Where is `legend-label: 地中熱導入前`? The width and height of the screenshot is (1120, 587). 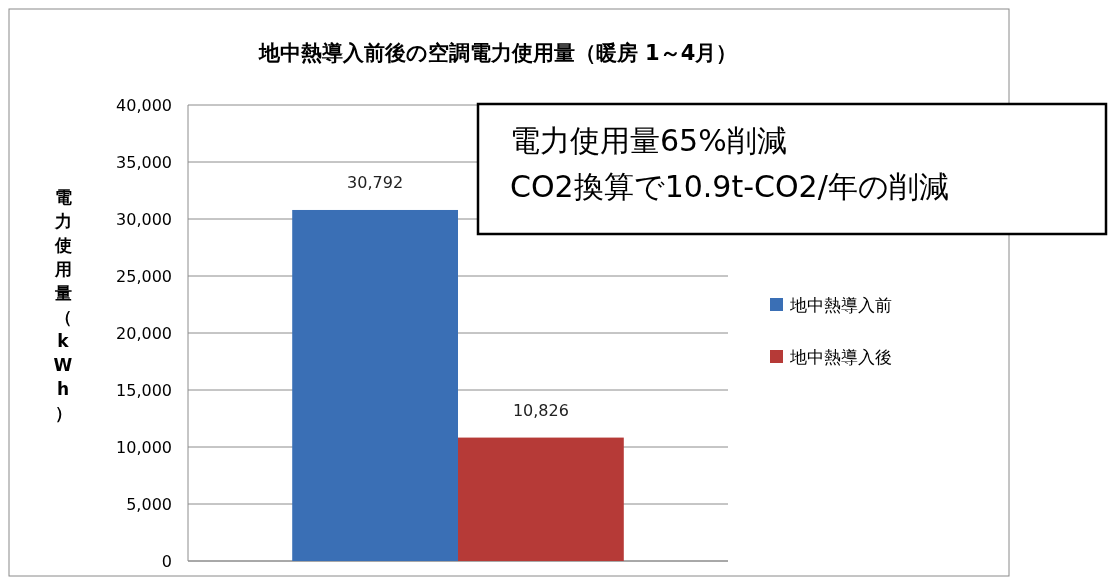
legend-label: 地中熱導入前 is located at coordinates (840, 304).